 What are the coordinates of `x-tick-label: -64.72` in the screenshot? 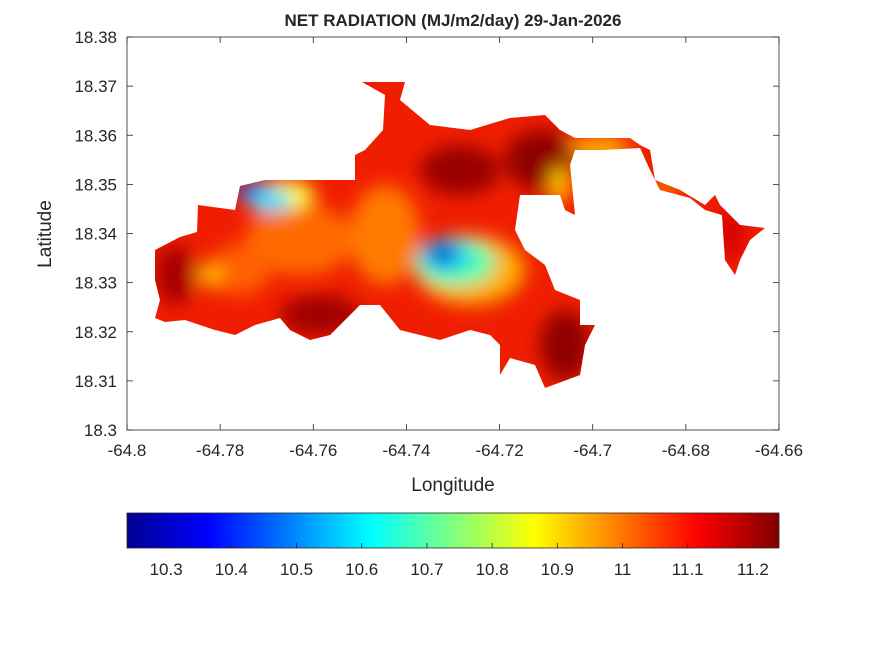 It's located at (499, 450).